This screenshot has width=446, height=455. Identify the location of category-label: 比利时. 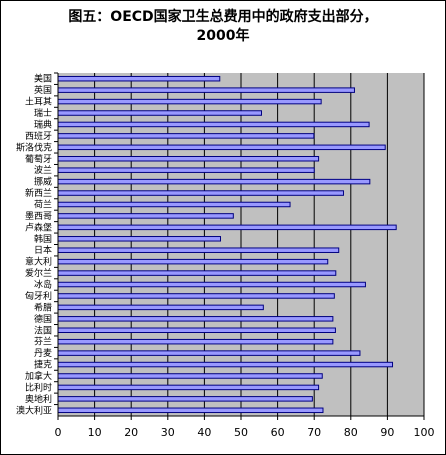
(38, 387).